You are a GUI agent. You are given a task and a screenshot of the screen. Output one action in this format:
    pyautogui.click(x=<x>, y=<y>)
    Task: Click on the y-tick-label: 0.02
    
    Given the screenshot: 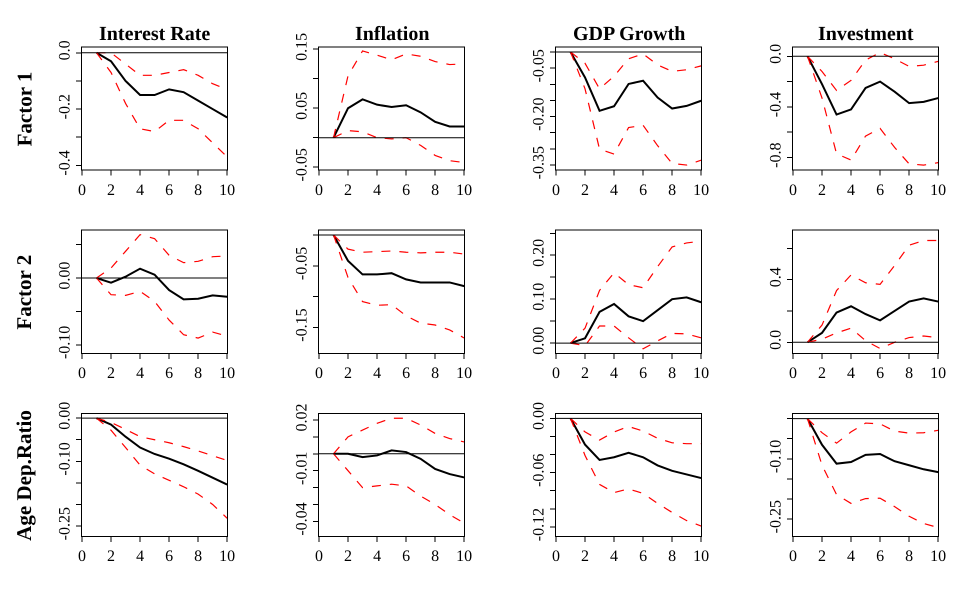 What is the action you would take?
    pyautogui.click(x=302, y=418)
    